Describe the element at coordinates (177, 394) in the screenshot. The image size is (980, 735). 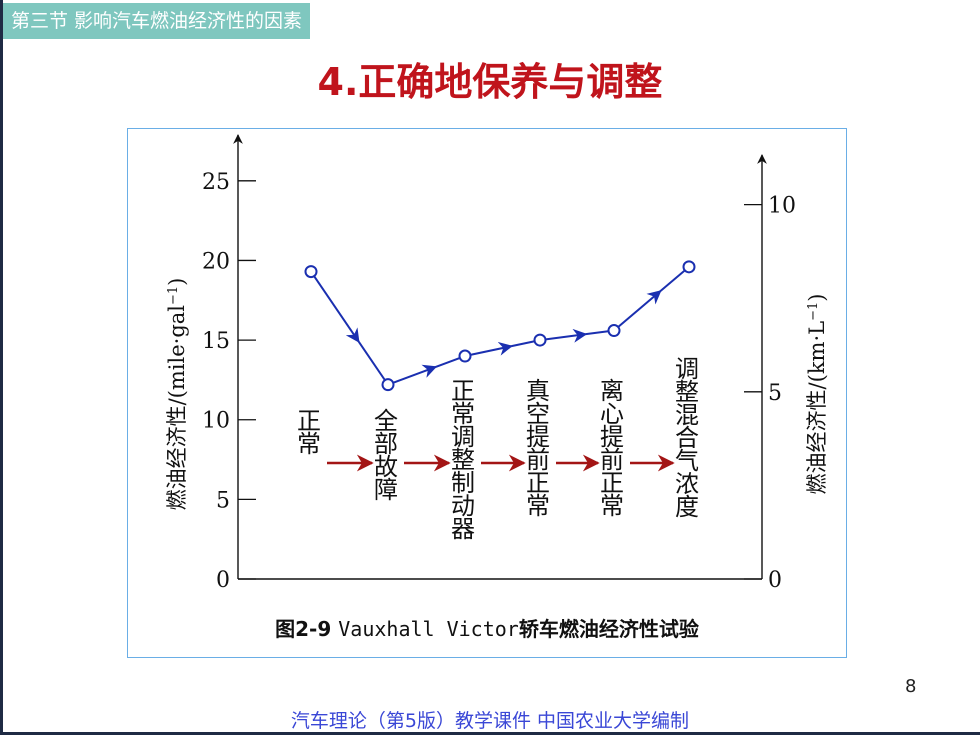
I see `left-axis-label: 燃油经济性/(mile·gal−1)` at that location.